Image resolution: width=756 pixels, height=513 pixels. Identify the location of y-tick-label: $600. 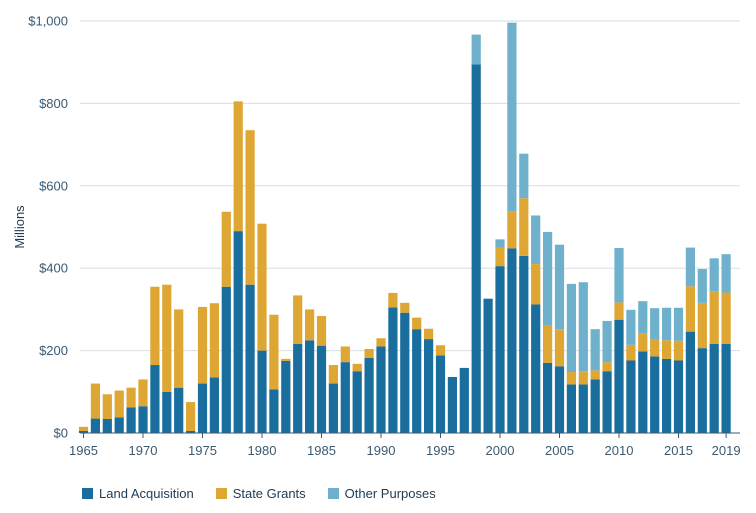
(53, 185).